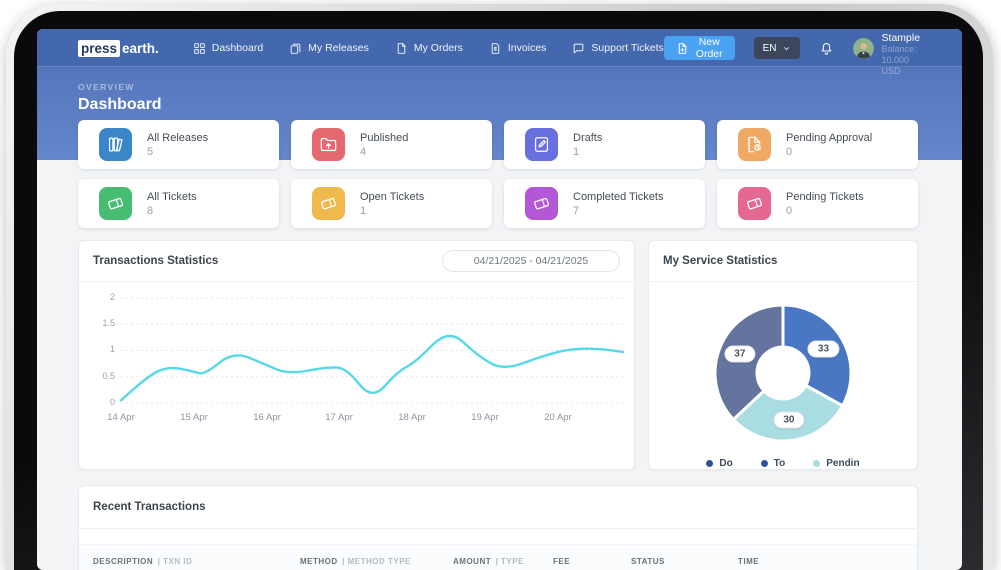 The width and height of the screenshot is (1001, 570). I want to click on user-menu: John Stample Balance: 10.000 USD, so click(886, 53).